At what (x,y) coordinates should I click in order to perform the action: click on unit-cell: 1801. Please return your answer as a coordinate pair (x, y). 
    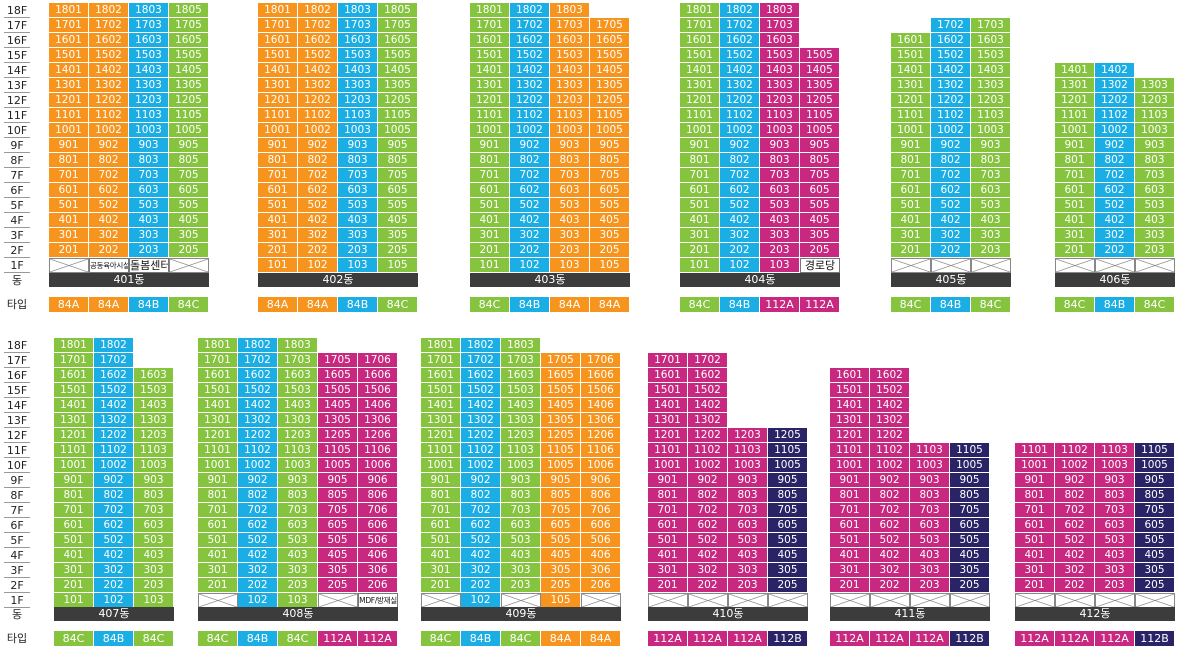
    Looking at the image, I should click on (218, 345).